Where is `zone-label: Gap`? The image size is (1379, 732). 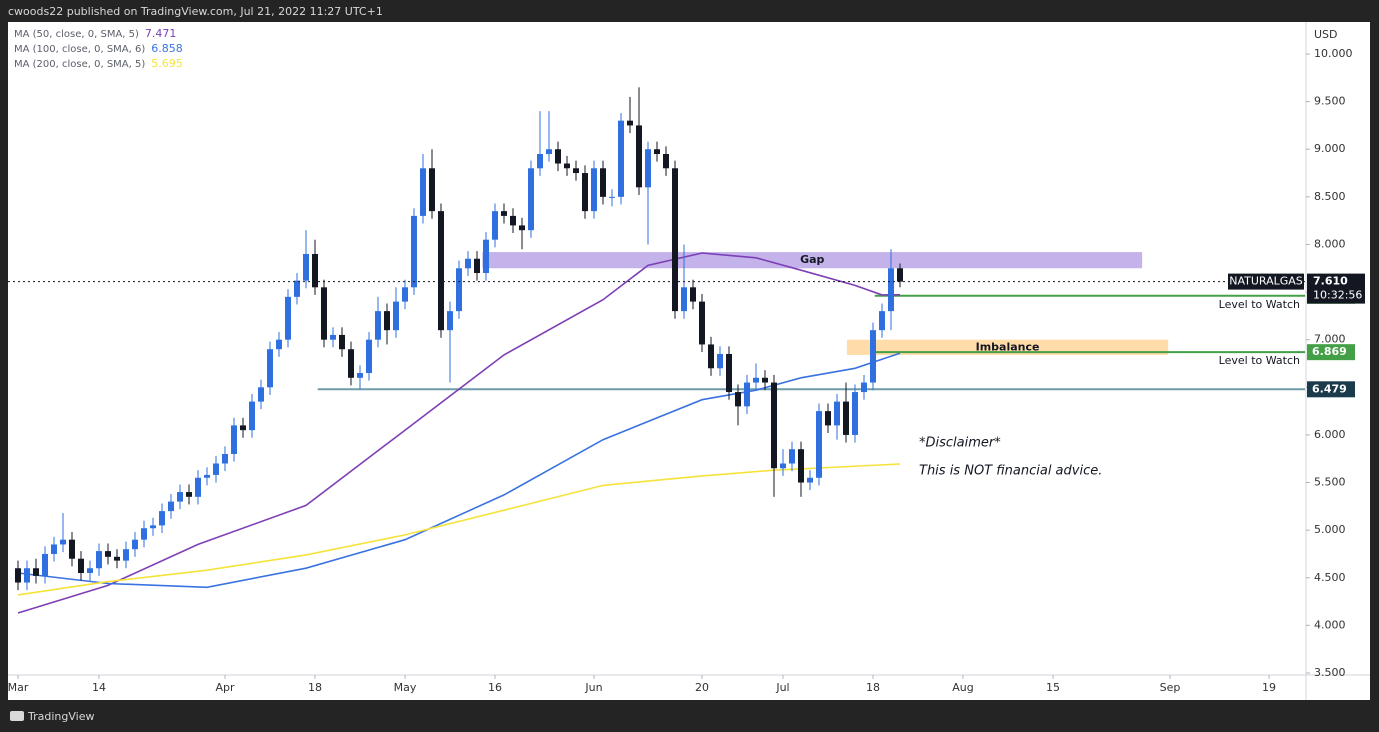
zone-label: Gap is located at coordinates (812, 259).